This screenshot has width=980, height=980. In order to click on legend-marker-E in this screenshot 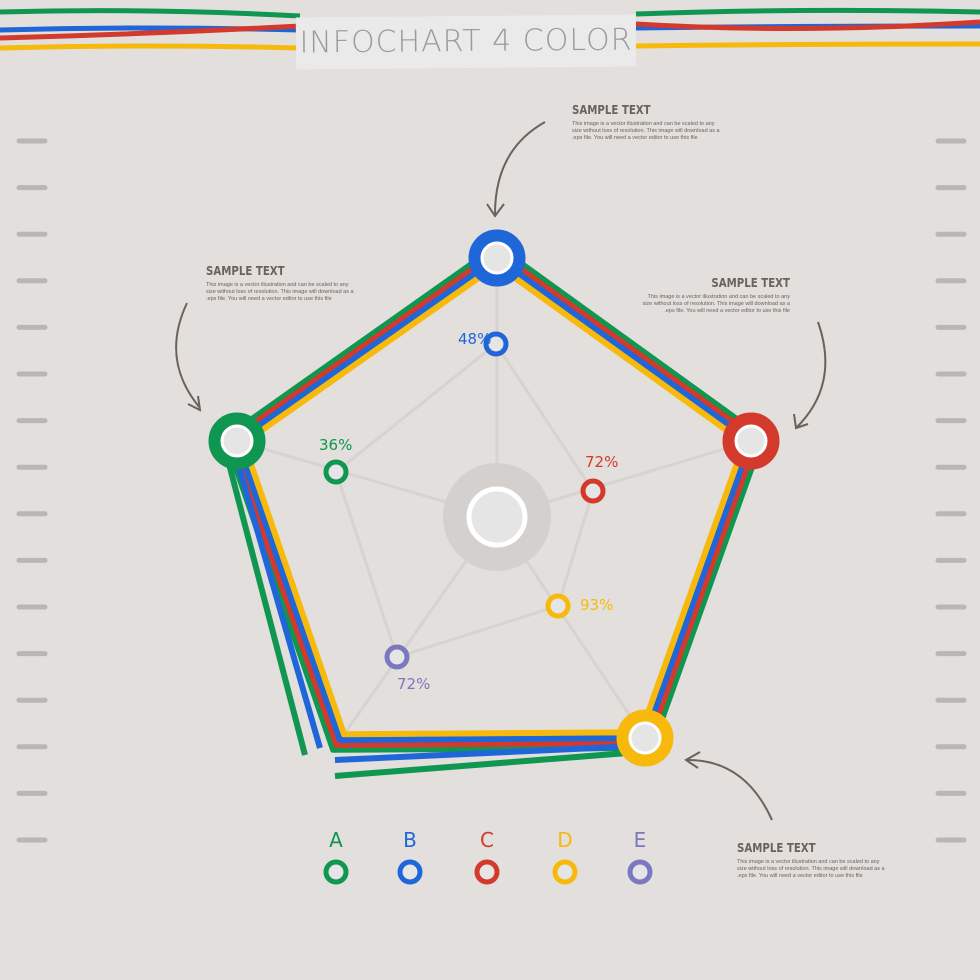, I will do `click(640, 872)`.